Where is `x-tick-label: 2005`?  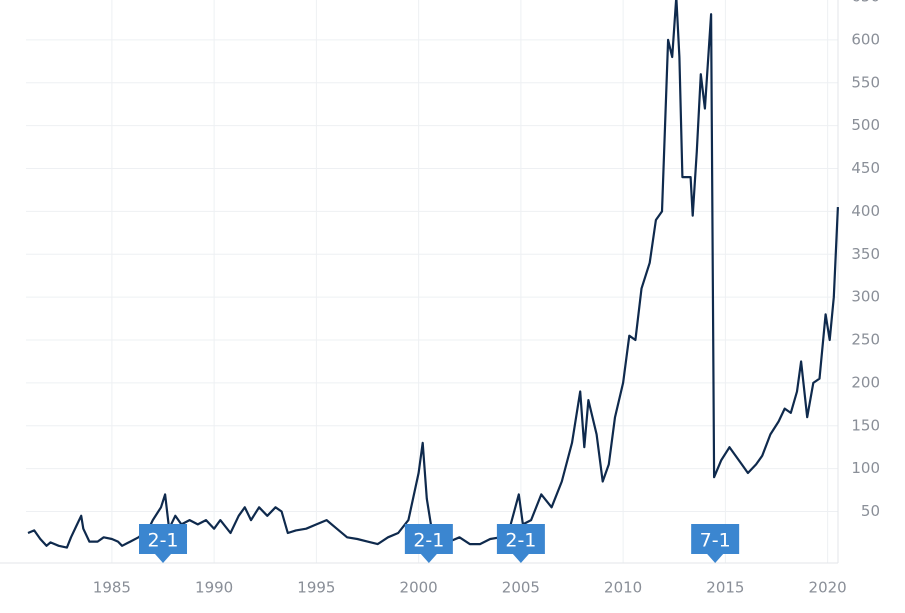
x-tick-label: 2005 is located at coordinates (521, 588).